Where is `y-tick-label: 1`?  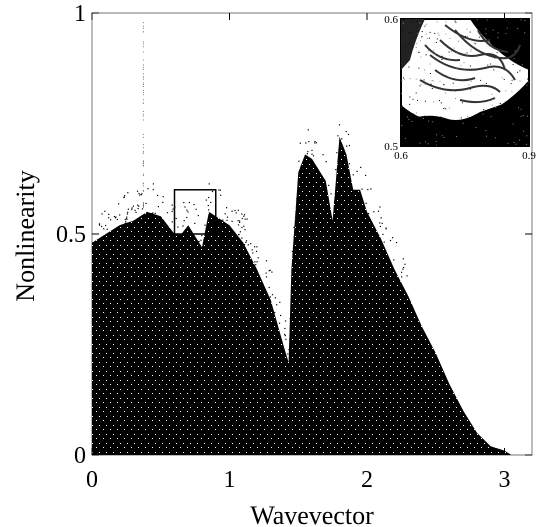
y-tick-label: 1 is located at coordinates (80, 14).